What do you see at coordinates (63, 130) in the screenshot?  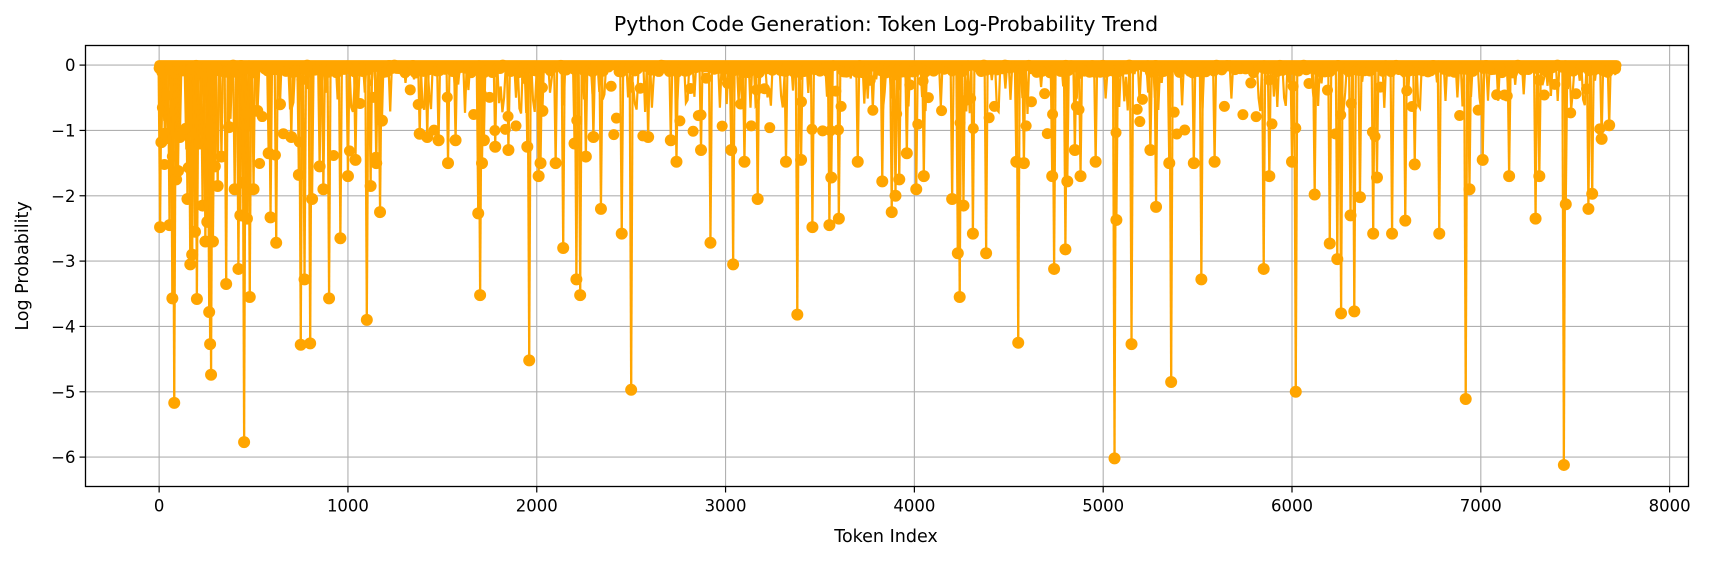 I see `y-tick-label: −1` at bounding box center [63, 130].